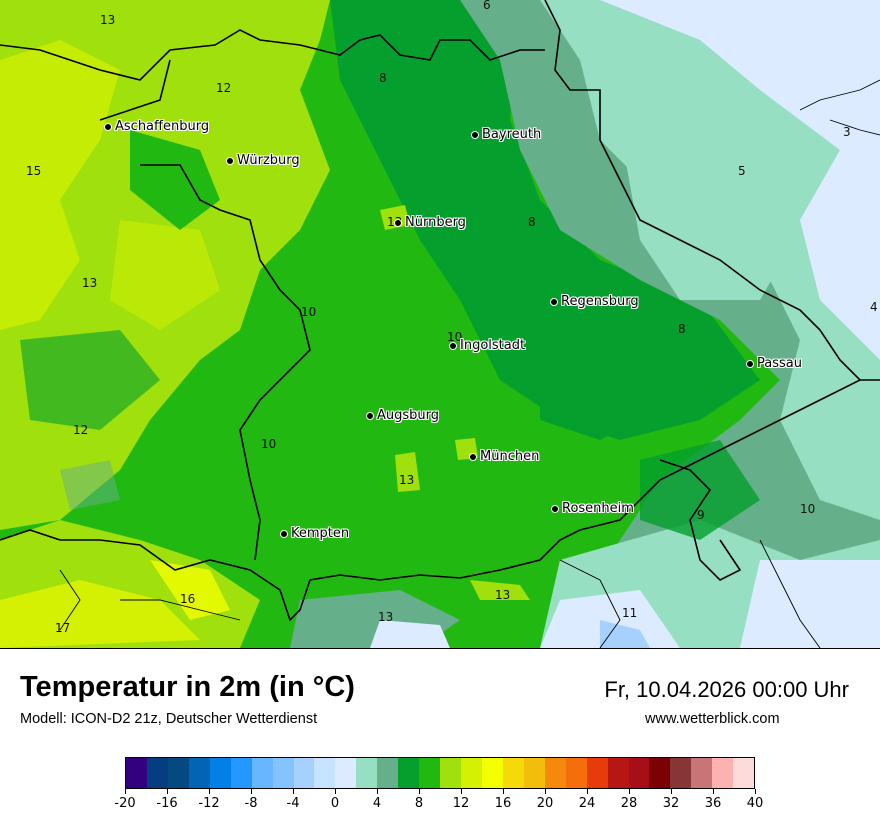 The width and height of the screenshot is (880, 830). Describe the element at coordinates (224, 88) in the screenshot. I see `temperature-contour-label: 12` at that location.